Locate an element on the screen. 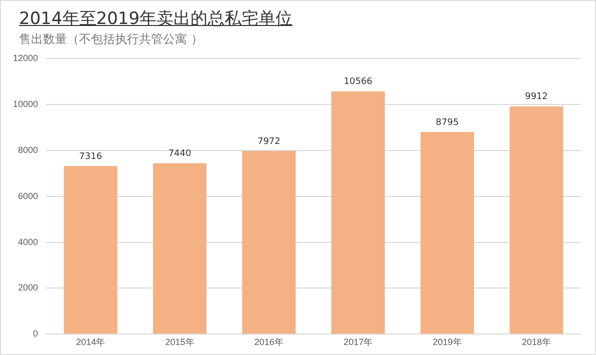 This screenshot has height=355, width=596. y-tick-label: 10000 is located at coordinates (25, 103).